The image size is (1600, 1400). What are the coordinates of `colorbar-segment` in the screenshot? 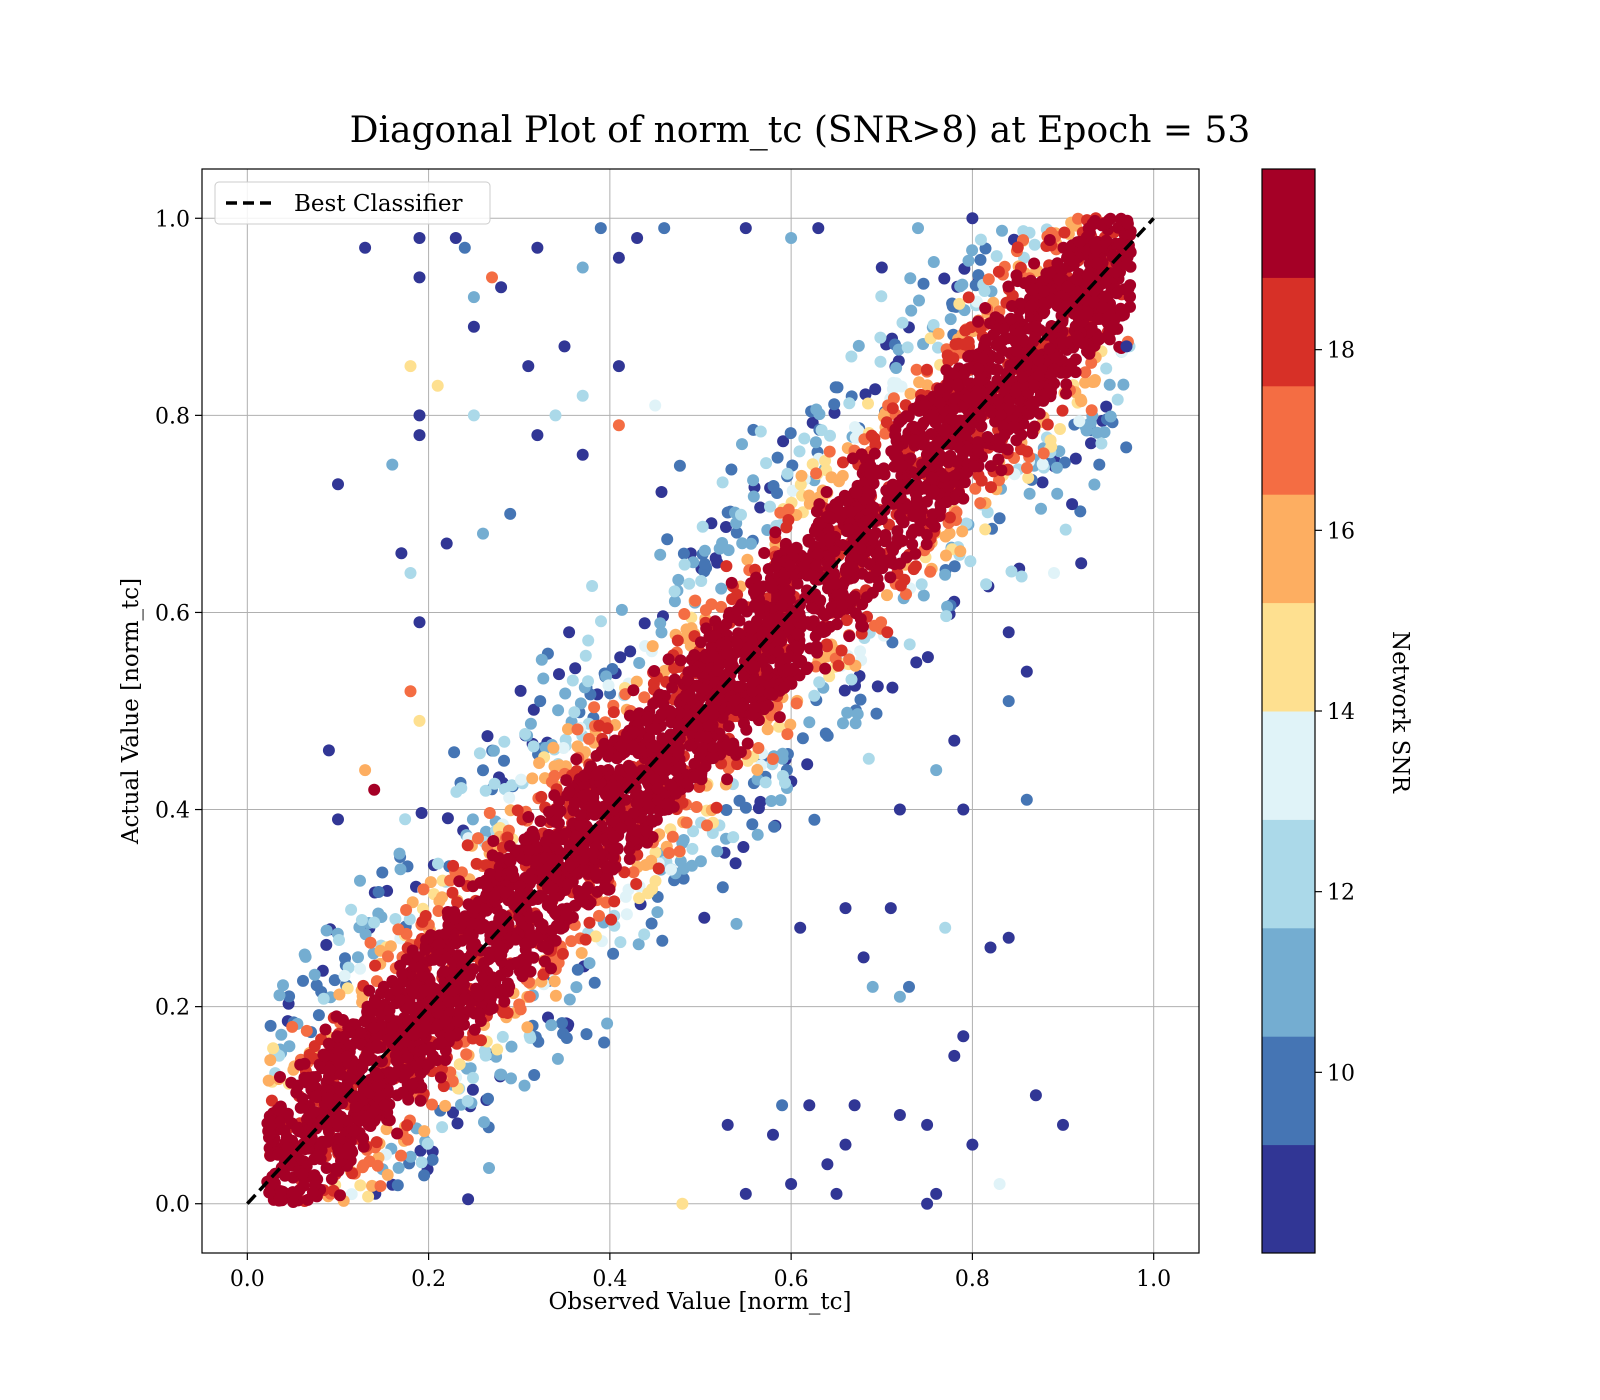 It's located at (1288, 657).